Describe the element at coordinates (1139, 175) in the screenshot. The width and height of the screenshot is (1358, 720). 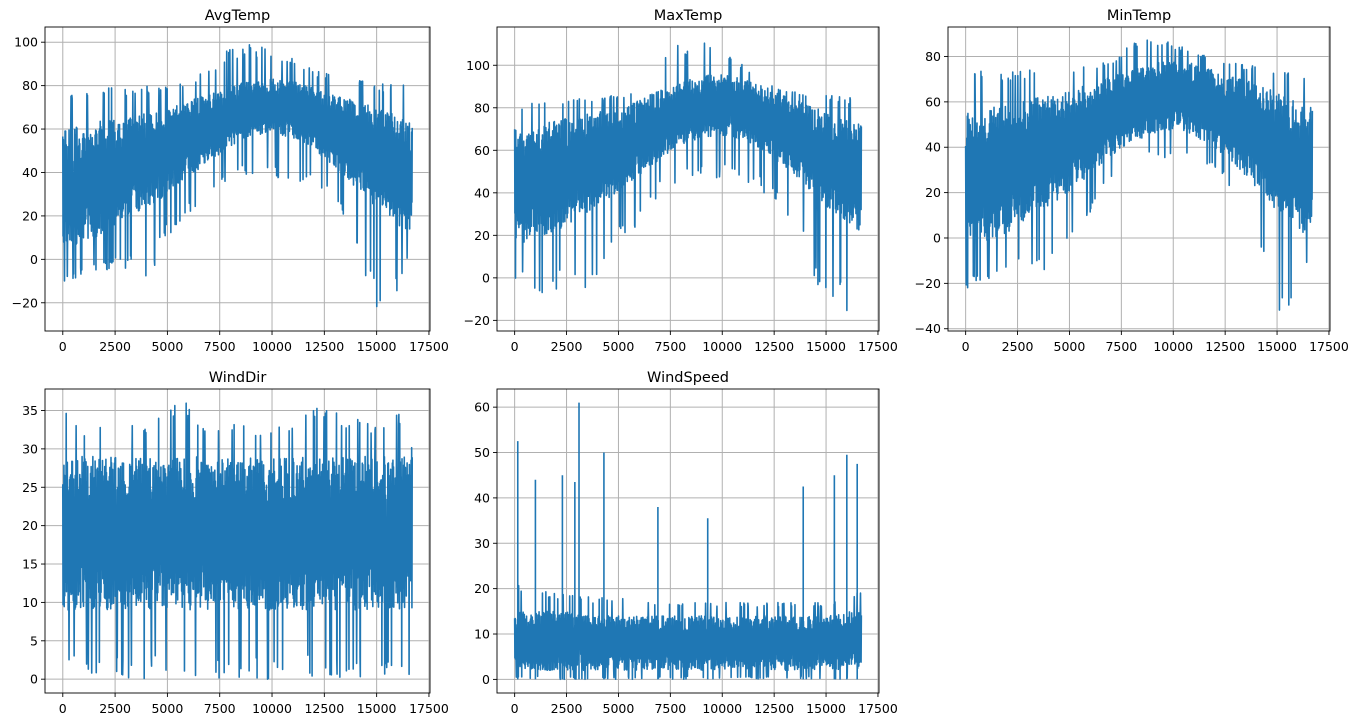
I see `series-line-mintemp` at that location.